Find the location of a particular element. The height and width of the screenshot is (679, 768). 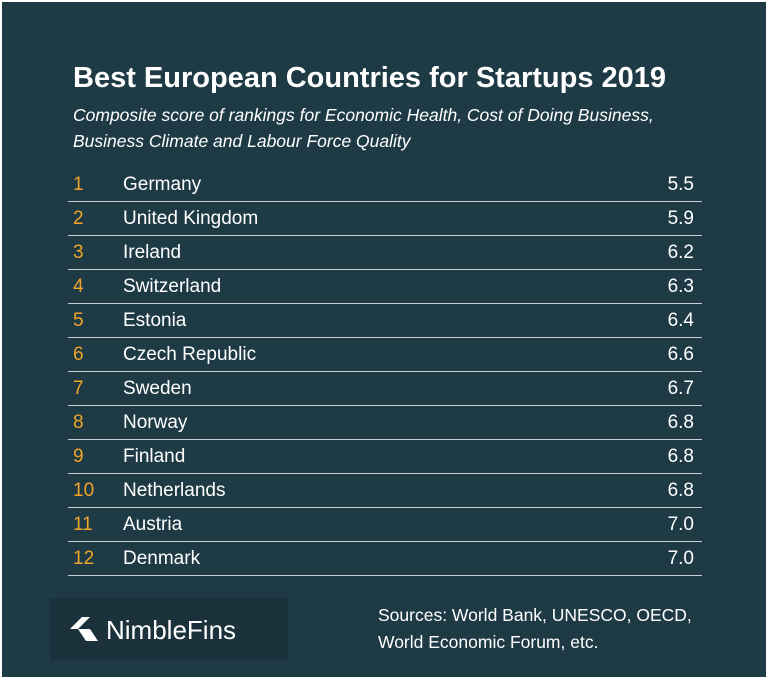

country-label: Ireland is located at coordinates (152, 252).